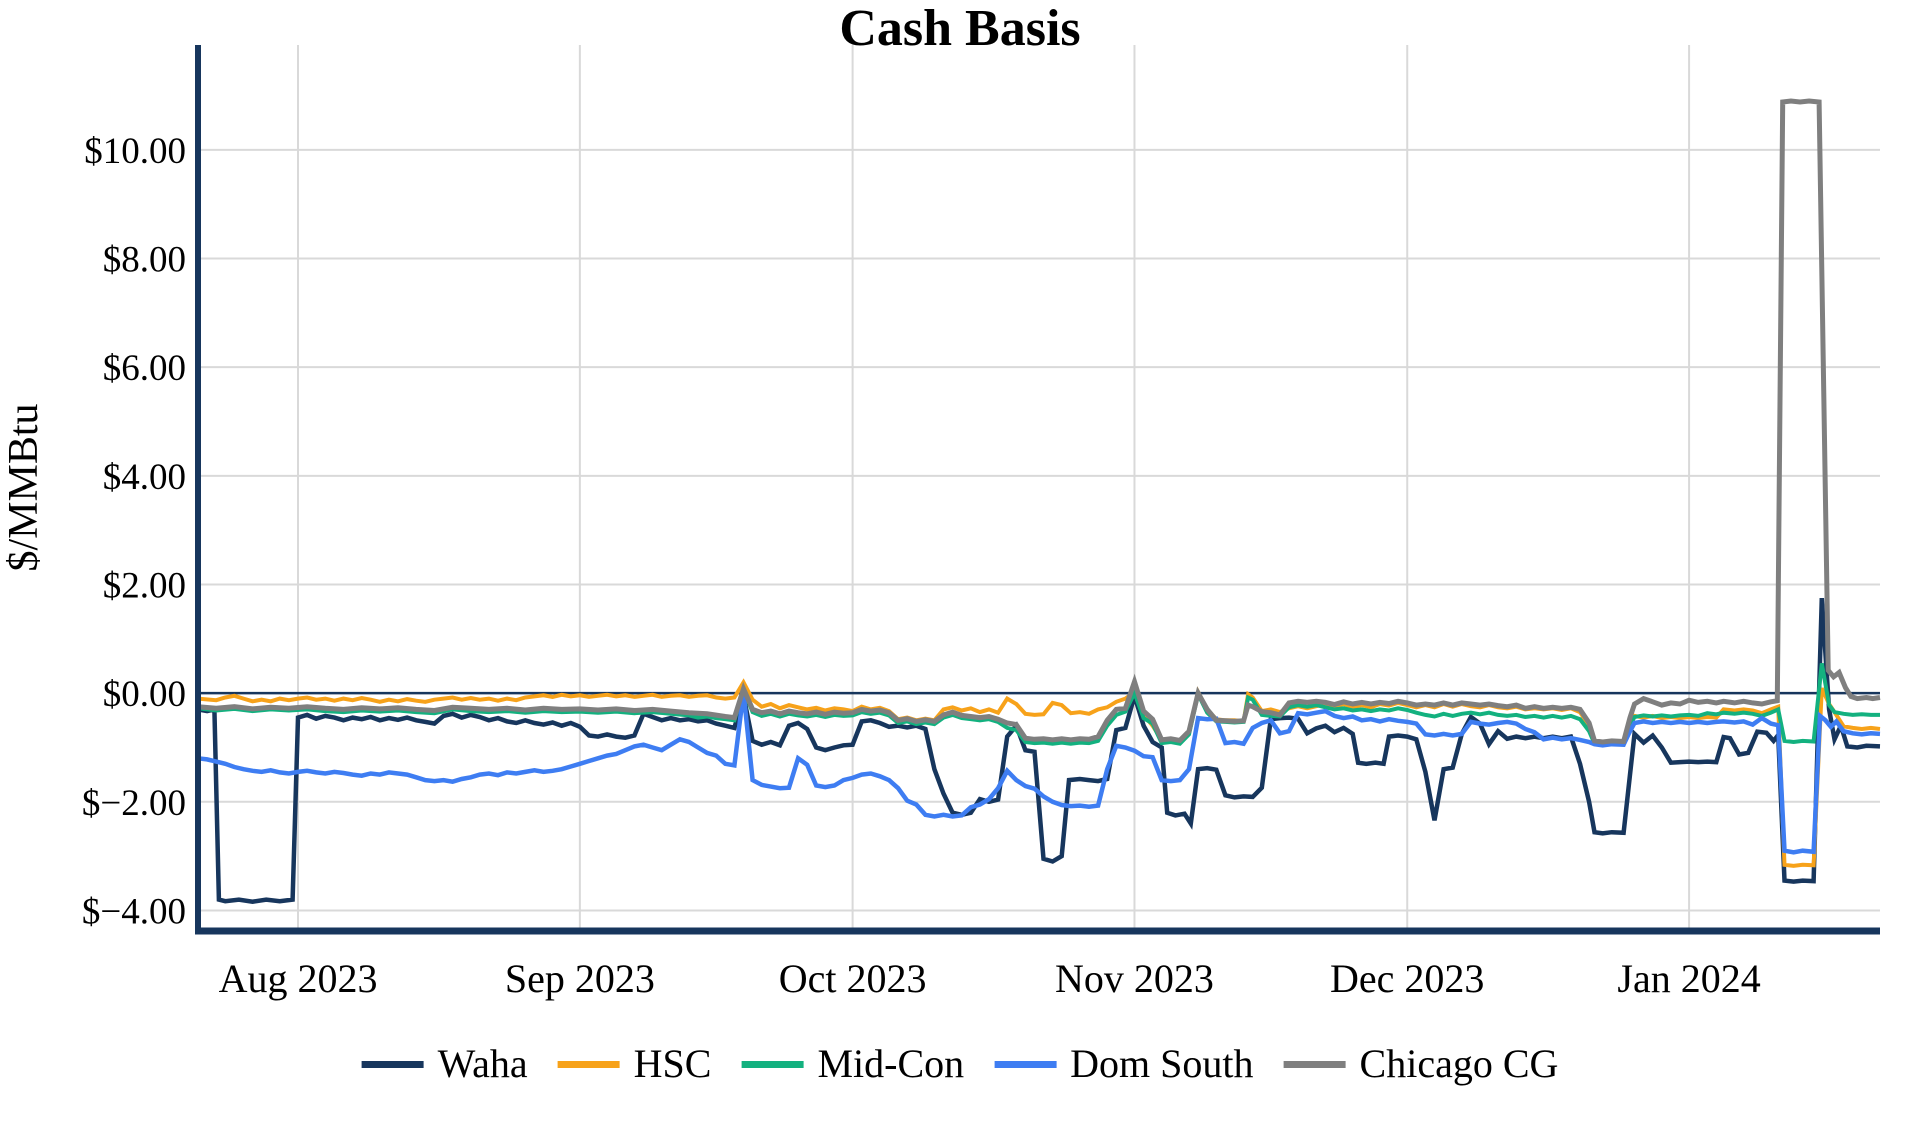 Image resolution: width=1920 pixels, height=1128 pixels. I want to click on x-tick-label: Sep 2023, so click(580, 978).